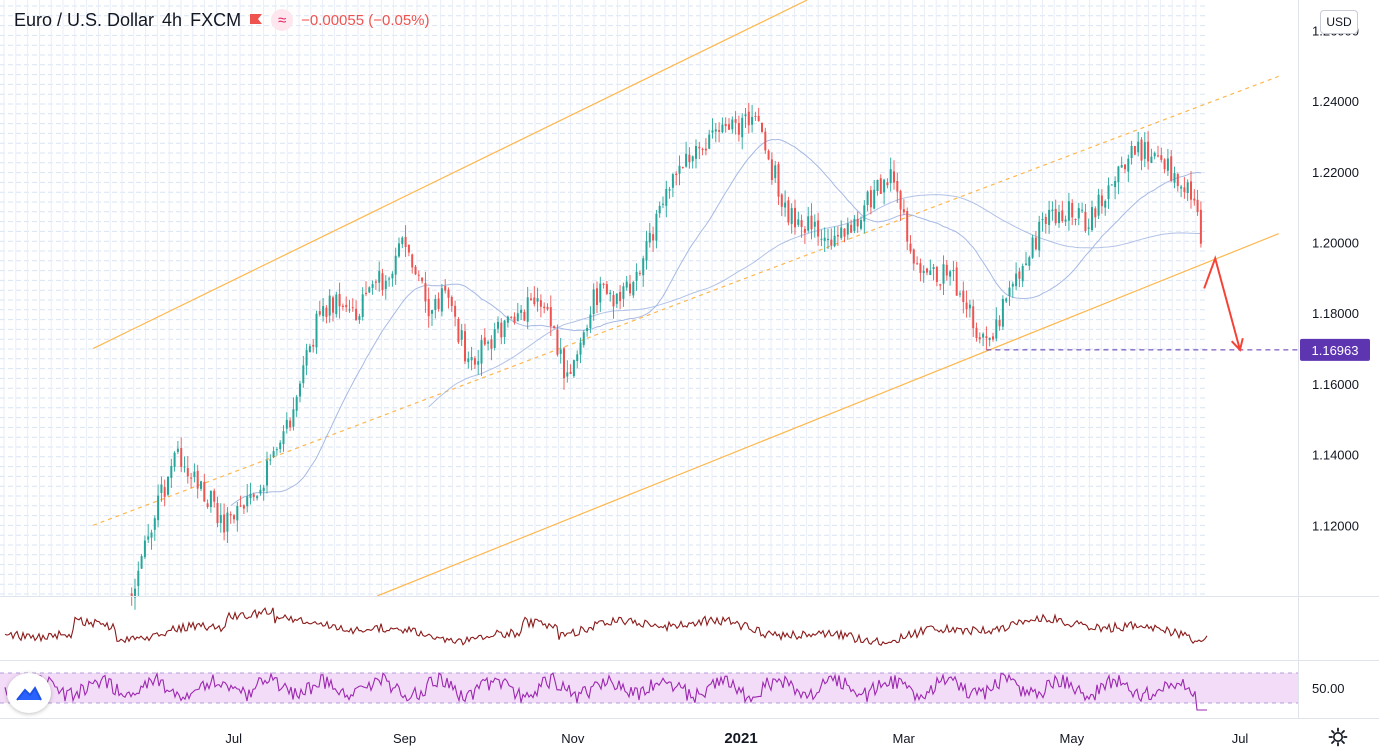 The height and width of the screenshot is (755, 1379). I want to click on time-tick-label: 2021, so click(740, 738).